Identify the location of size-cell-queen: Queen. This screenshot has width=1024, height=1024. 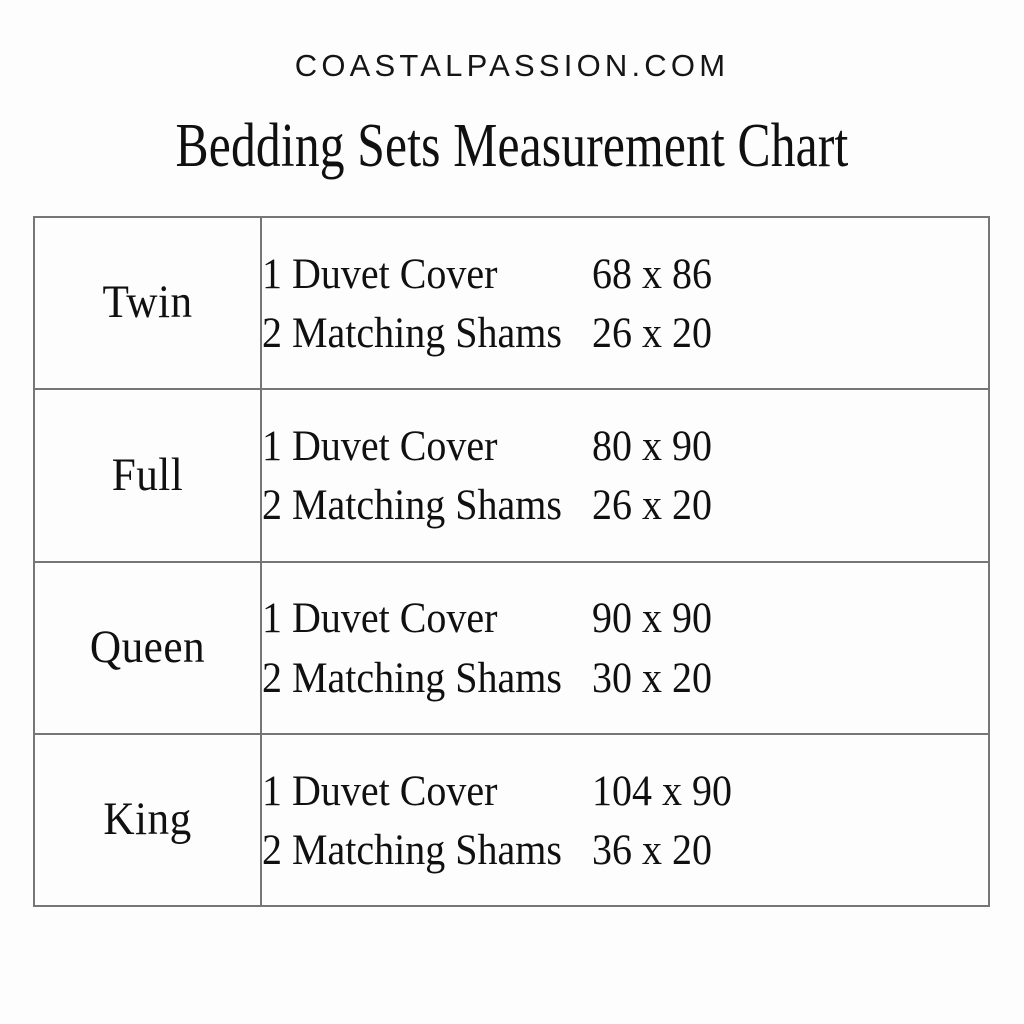
(147, 647).